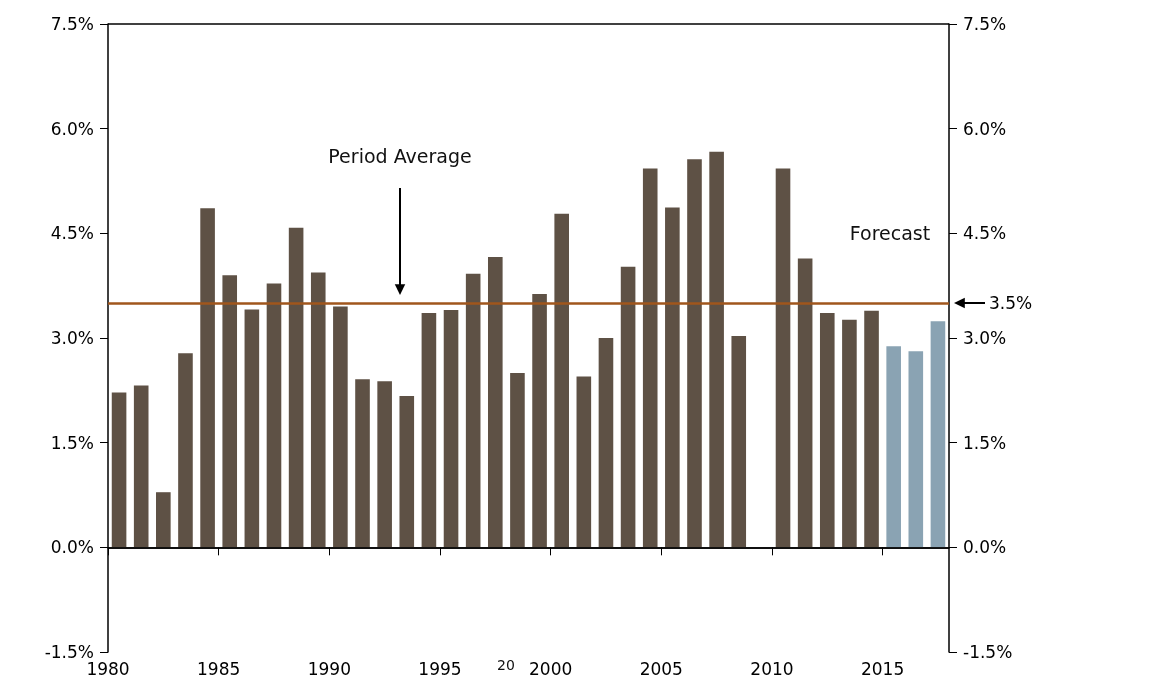 The image size is (1153, 695). I want to click on x-tick-label: 2000, so click(551, 668).